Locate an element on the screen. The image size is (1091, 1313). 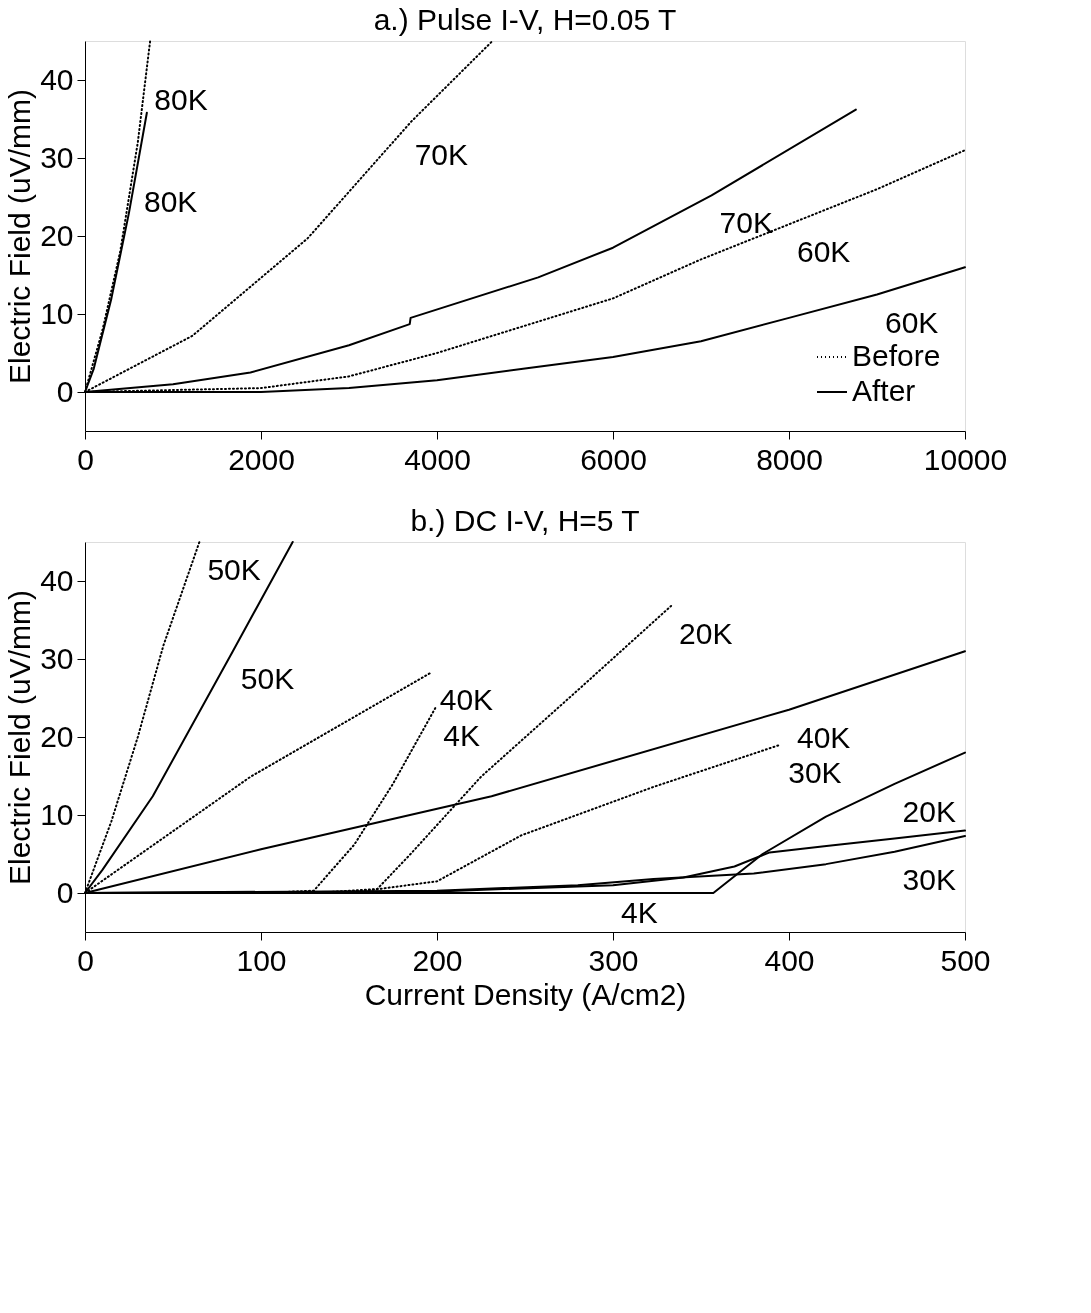
x-tick-label: 2000 is located at coordinates (261, 459).